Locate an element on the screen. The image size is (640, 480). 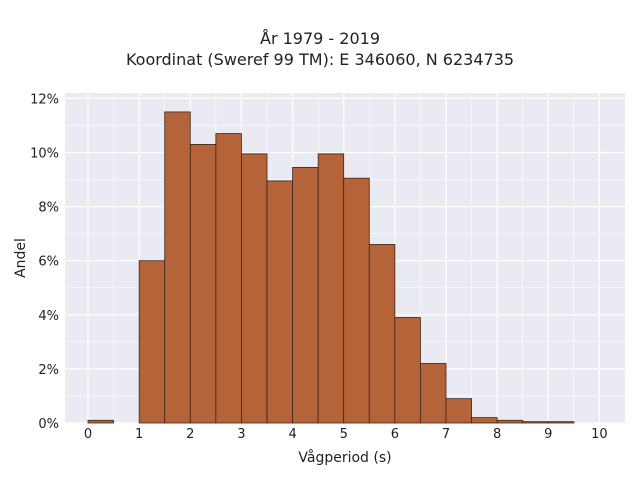
y-tick-label: 4% is located at coordinates (48, 316).